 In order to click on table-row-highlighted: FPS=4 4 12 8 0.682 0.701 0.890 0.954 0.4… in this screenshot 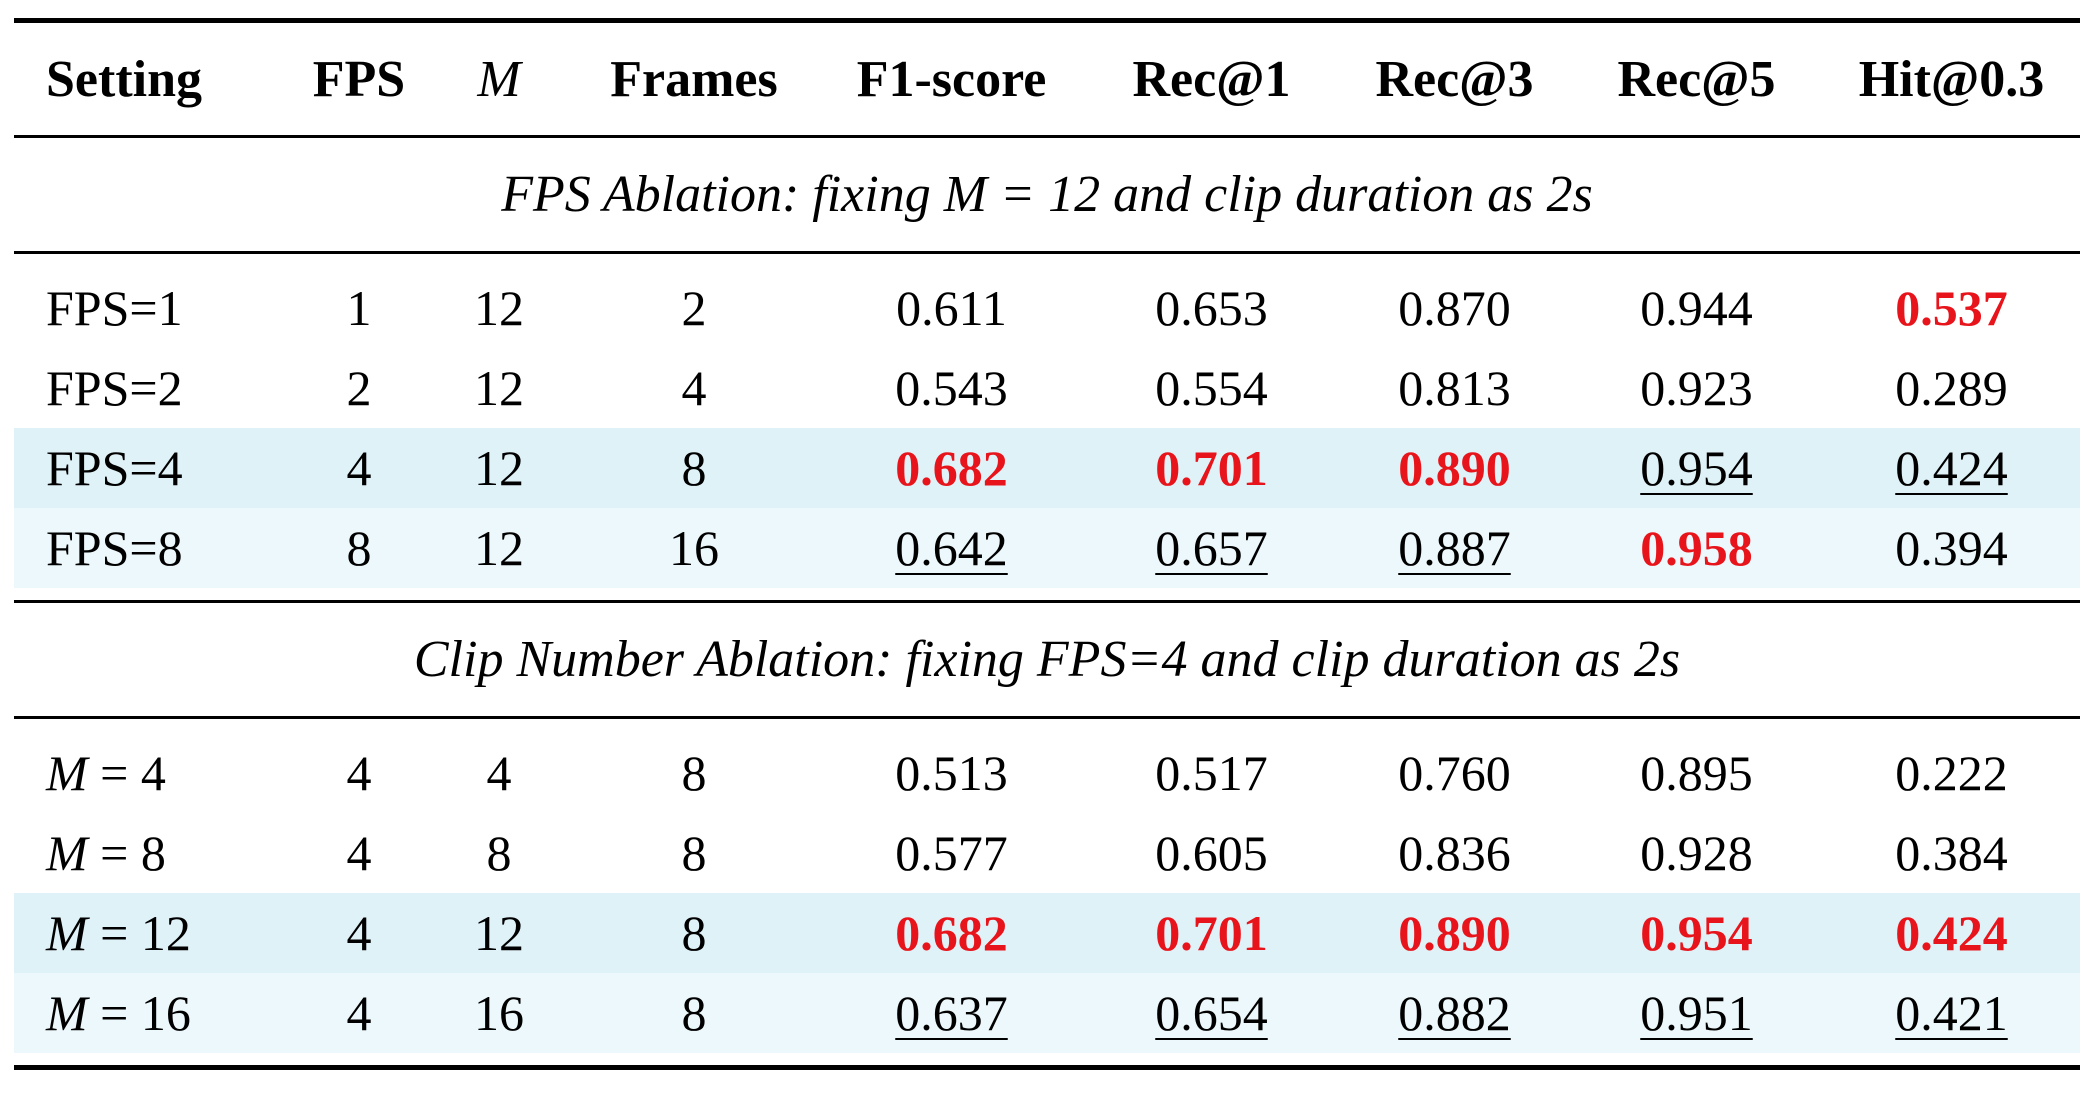, I will do `click(1047, 468)`.